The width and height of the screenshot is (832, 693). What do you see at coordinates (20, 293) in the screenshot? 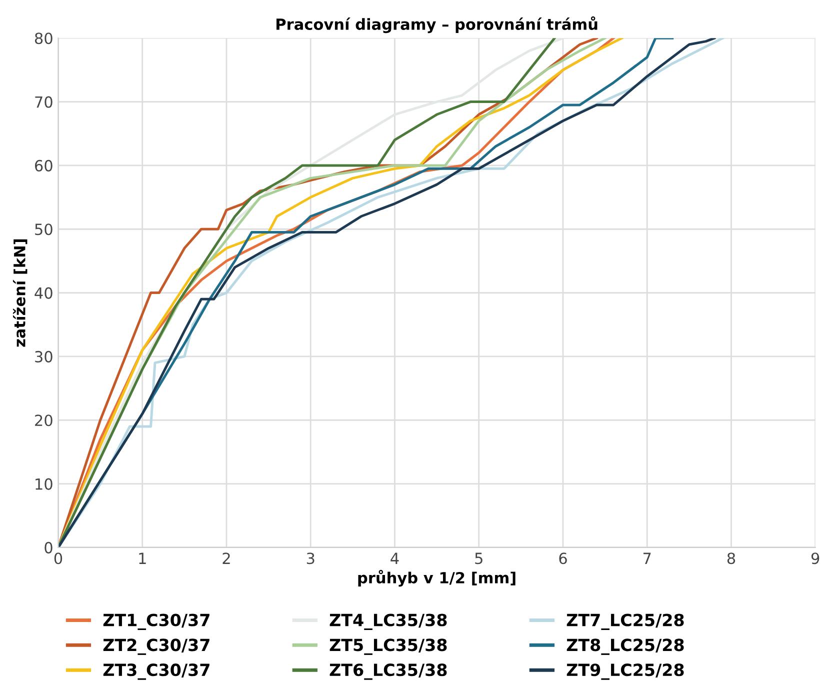
I see `y-axis-title: zatížení [kN]` at bounding box center [20, 293].